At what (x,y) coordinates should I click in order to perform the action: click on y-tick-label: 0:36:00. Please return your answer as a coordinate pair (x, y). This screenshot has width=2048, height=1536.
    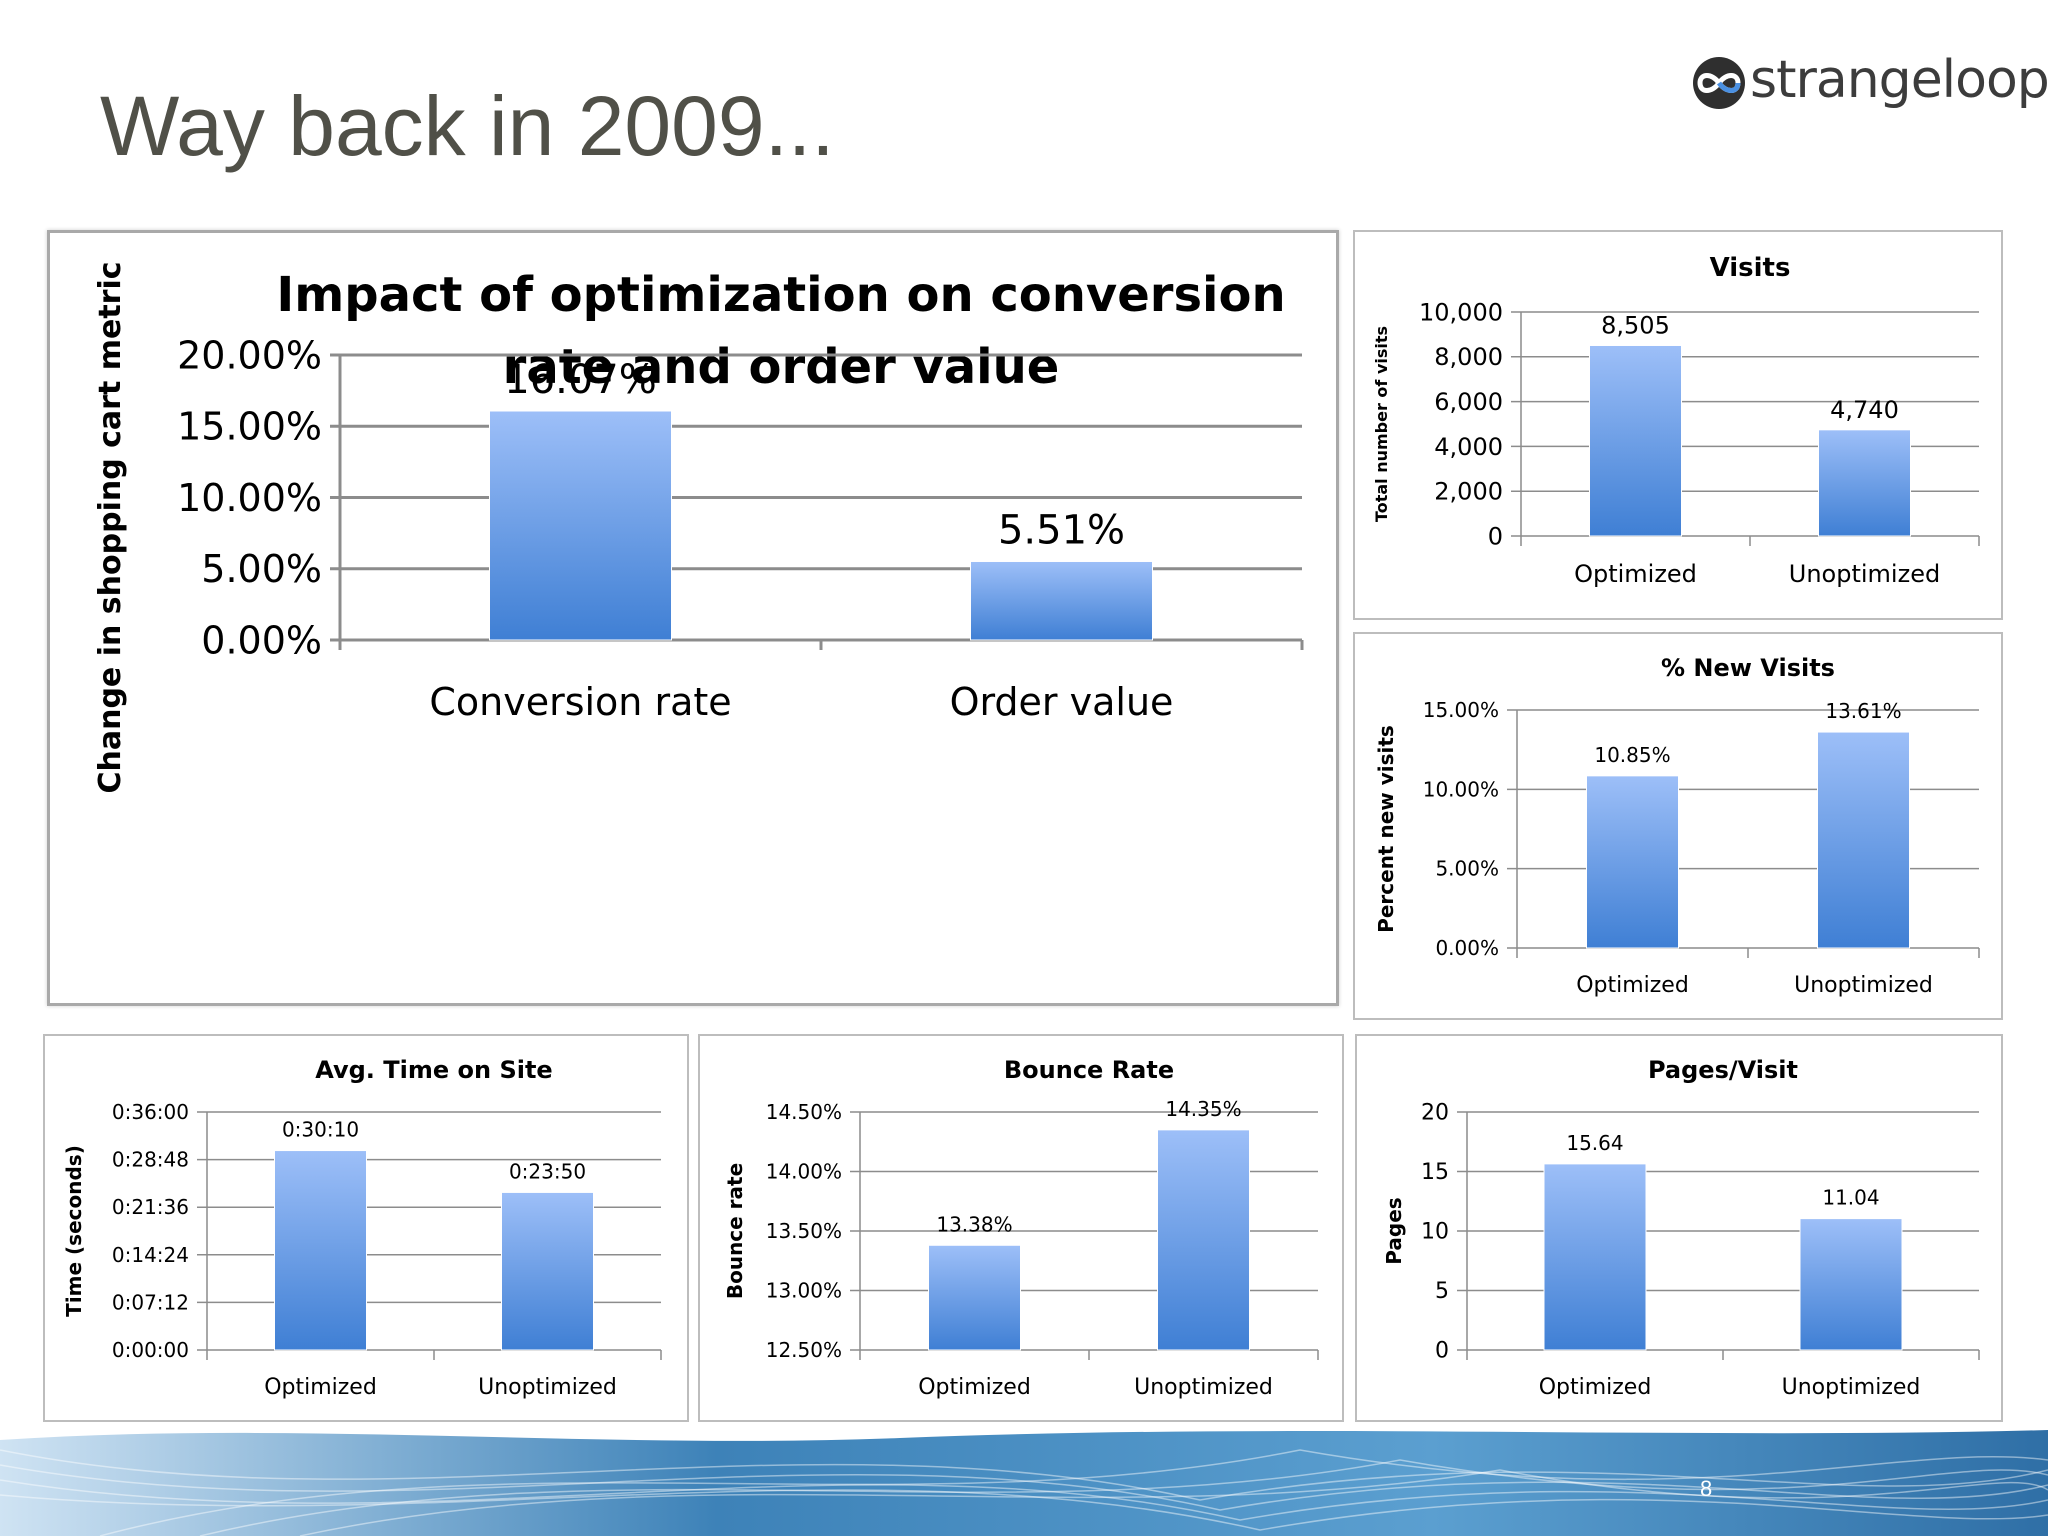
    Looking at the image, I should click on (150, 1112).